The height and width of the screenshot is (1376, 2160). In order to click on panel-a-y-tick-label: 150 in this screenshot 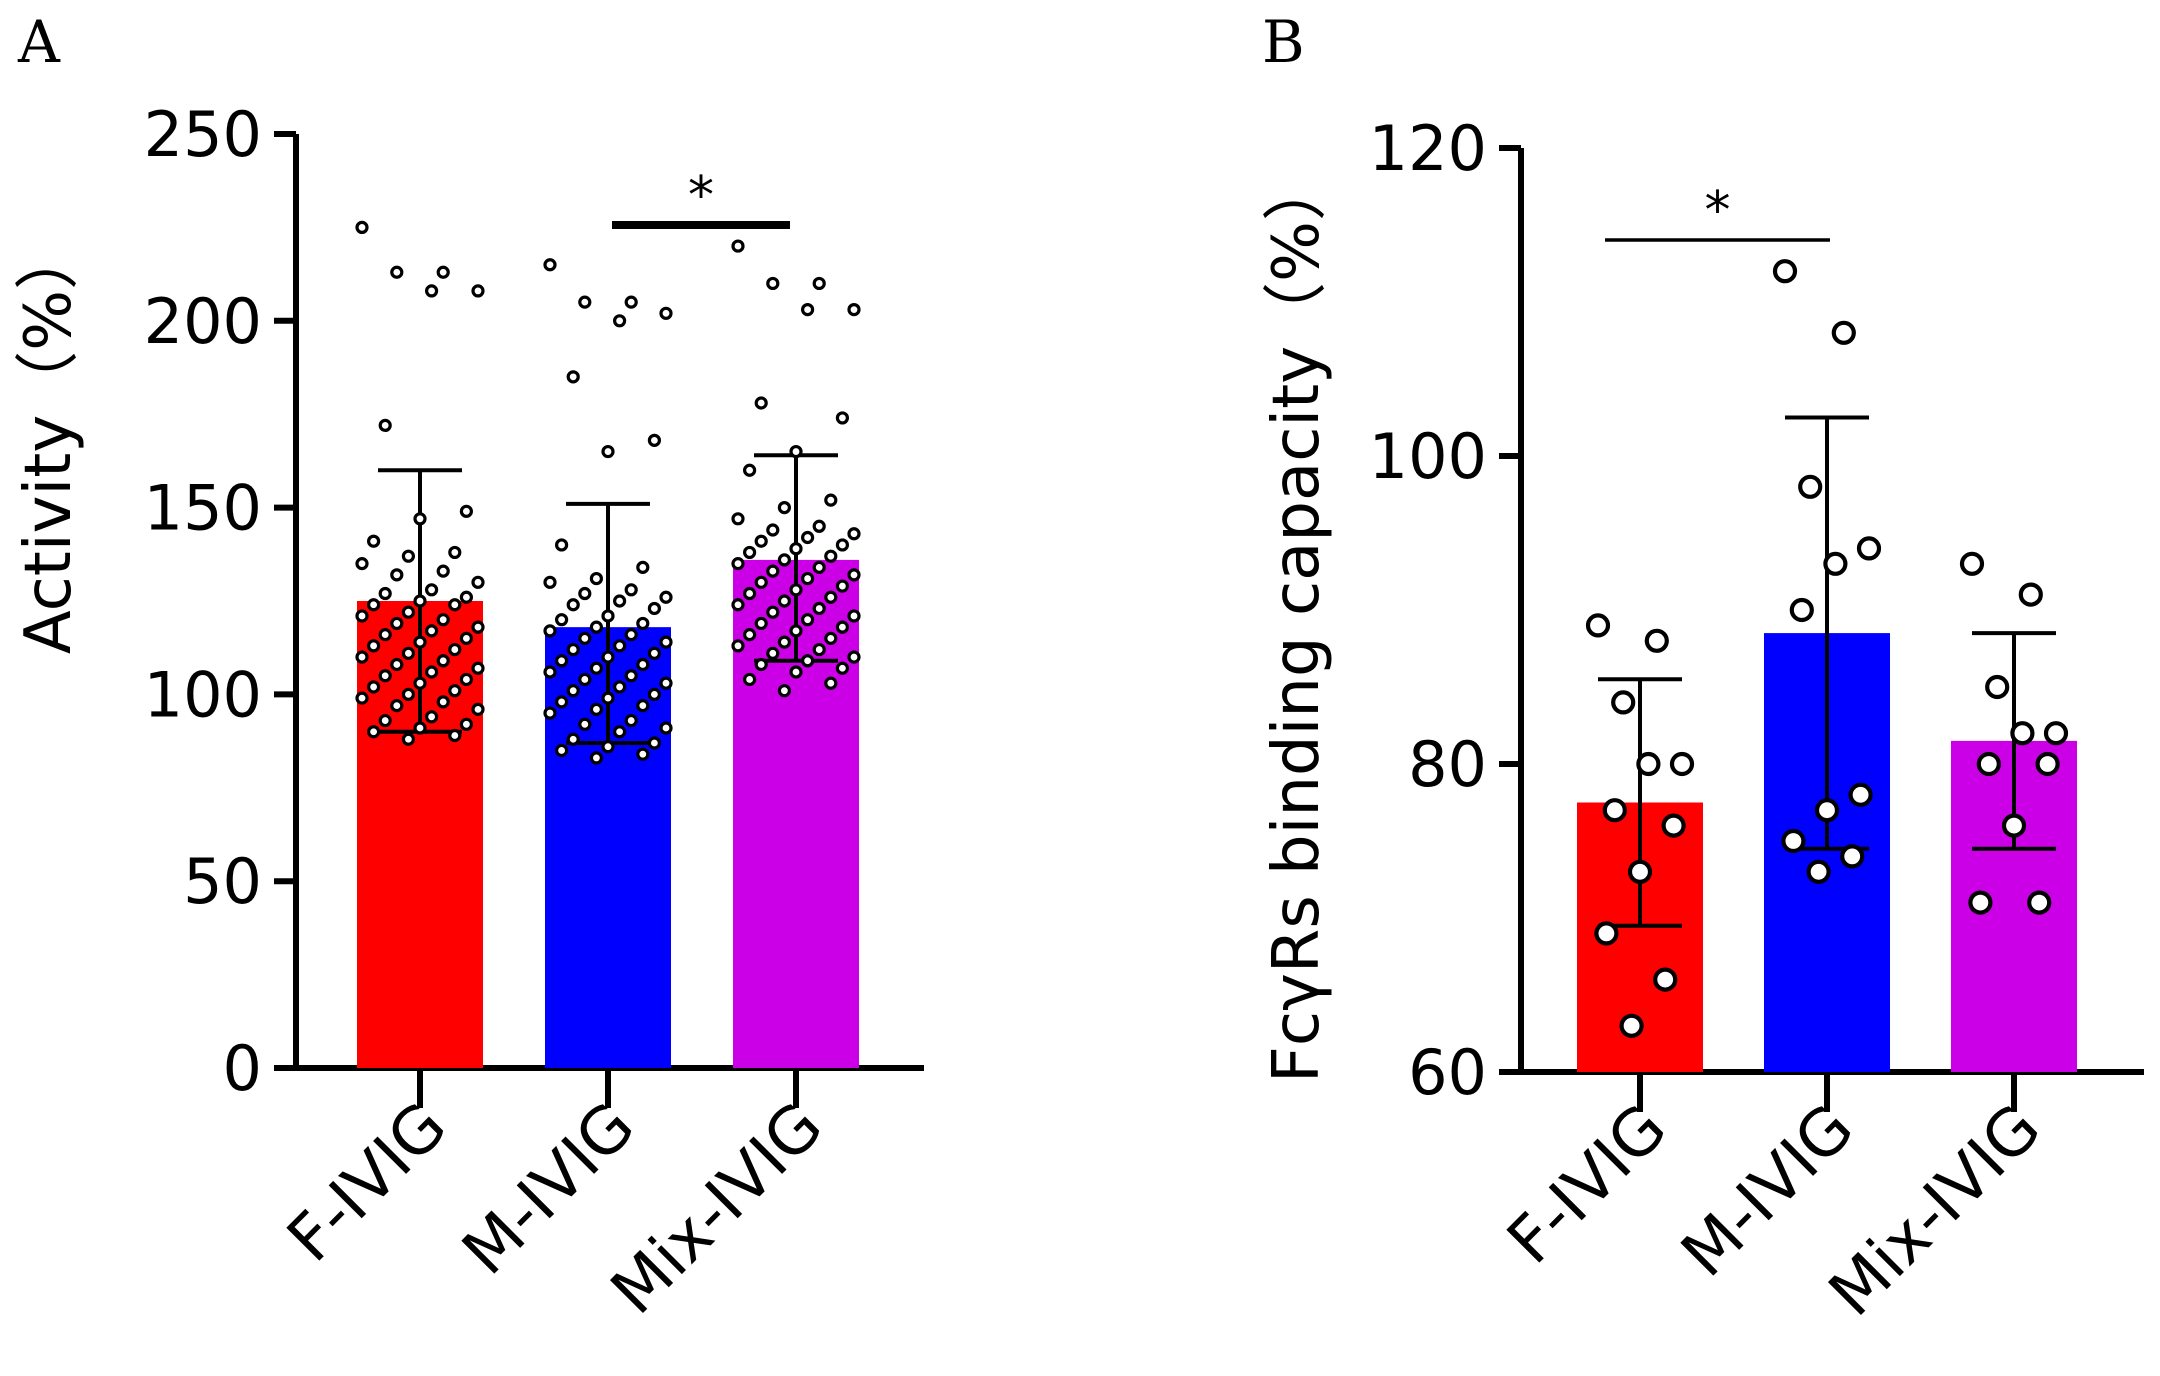, I will do `click(203, 508)`.